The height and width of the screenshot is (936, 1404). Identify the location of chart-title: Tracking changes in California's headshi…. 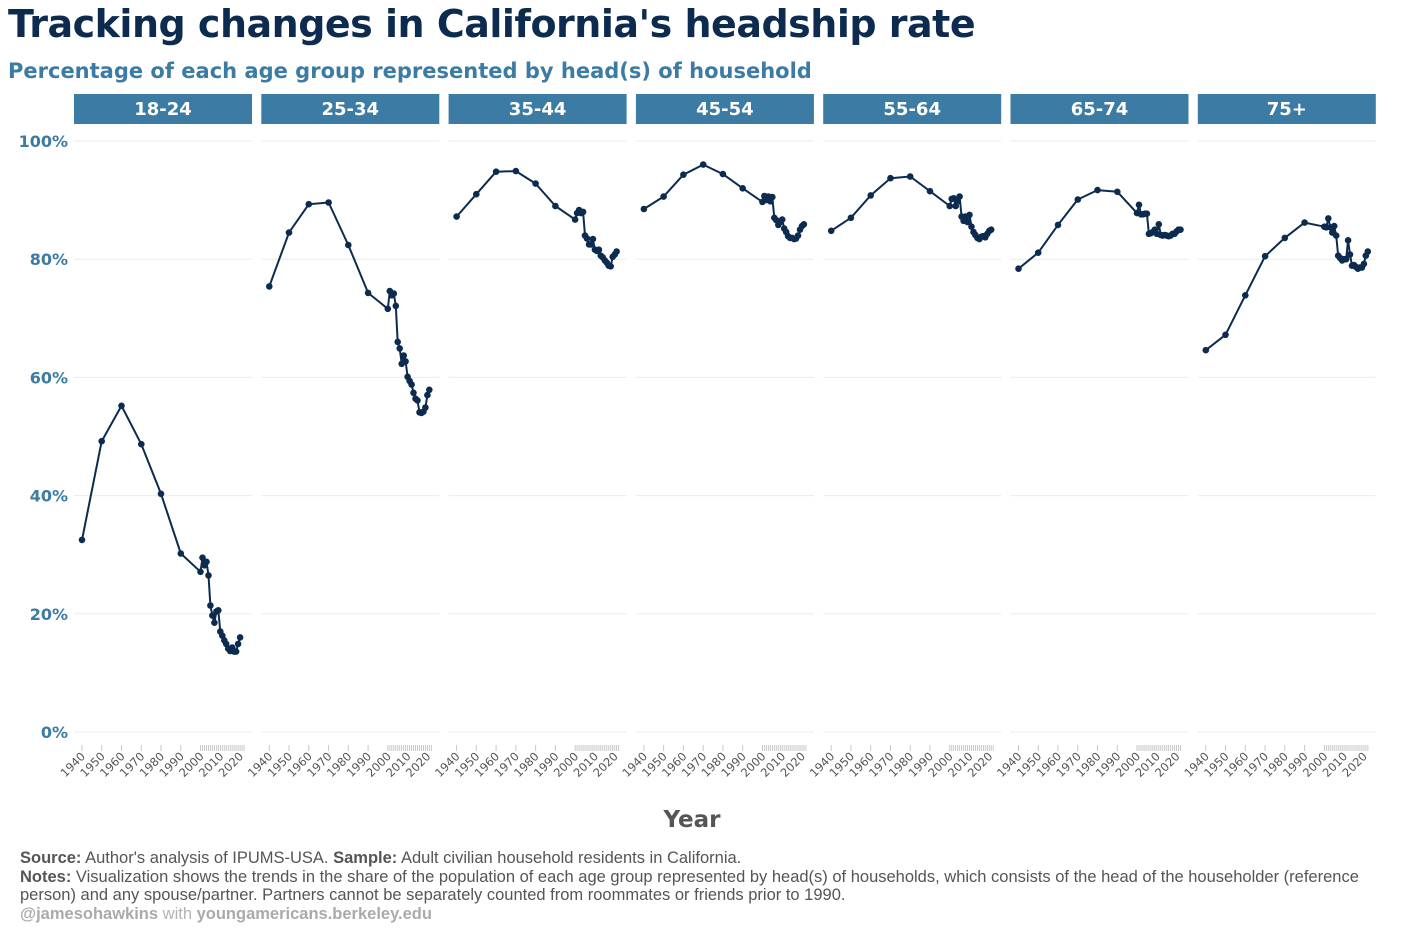
(492, 24).